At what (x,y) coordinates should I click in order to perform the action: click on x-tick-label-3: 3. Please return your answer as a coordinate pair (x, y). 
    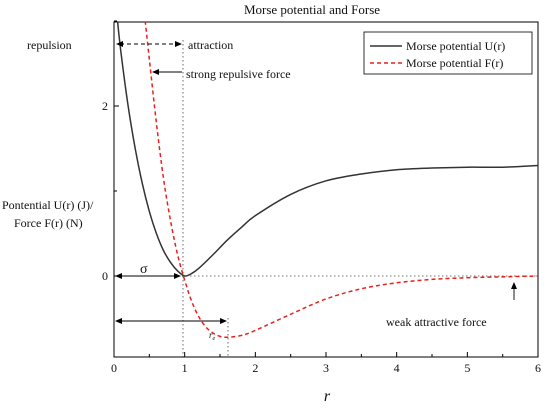
    Looking at the image, I should click on (326, 368).